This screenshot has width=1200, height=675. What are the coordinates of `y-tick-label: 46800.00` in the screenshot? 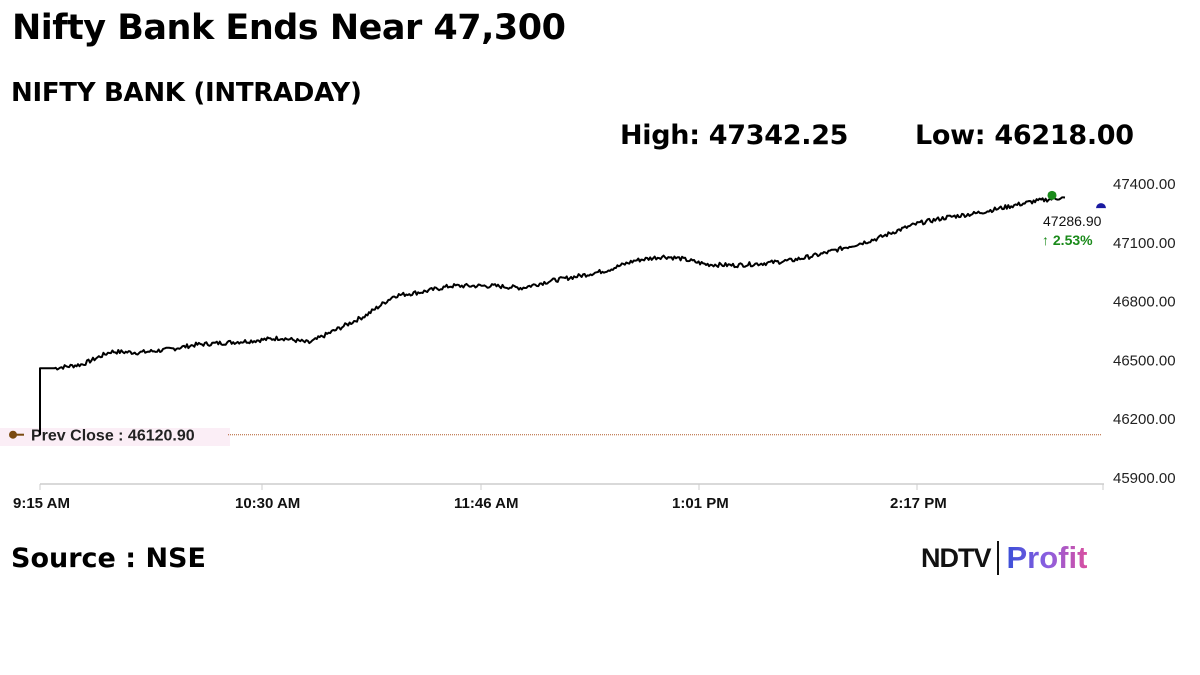 It's located at (1144, 302).